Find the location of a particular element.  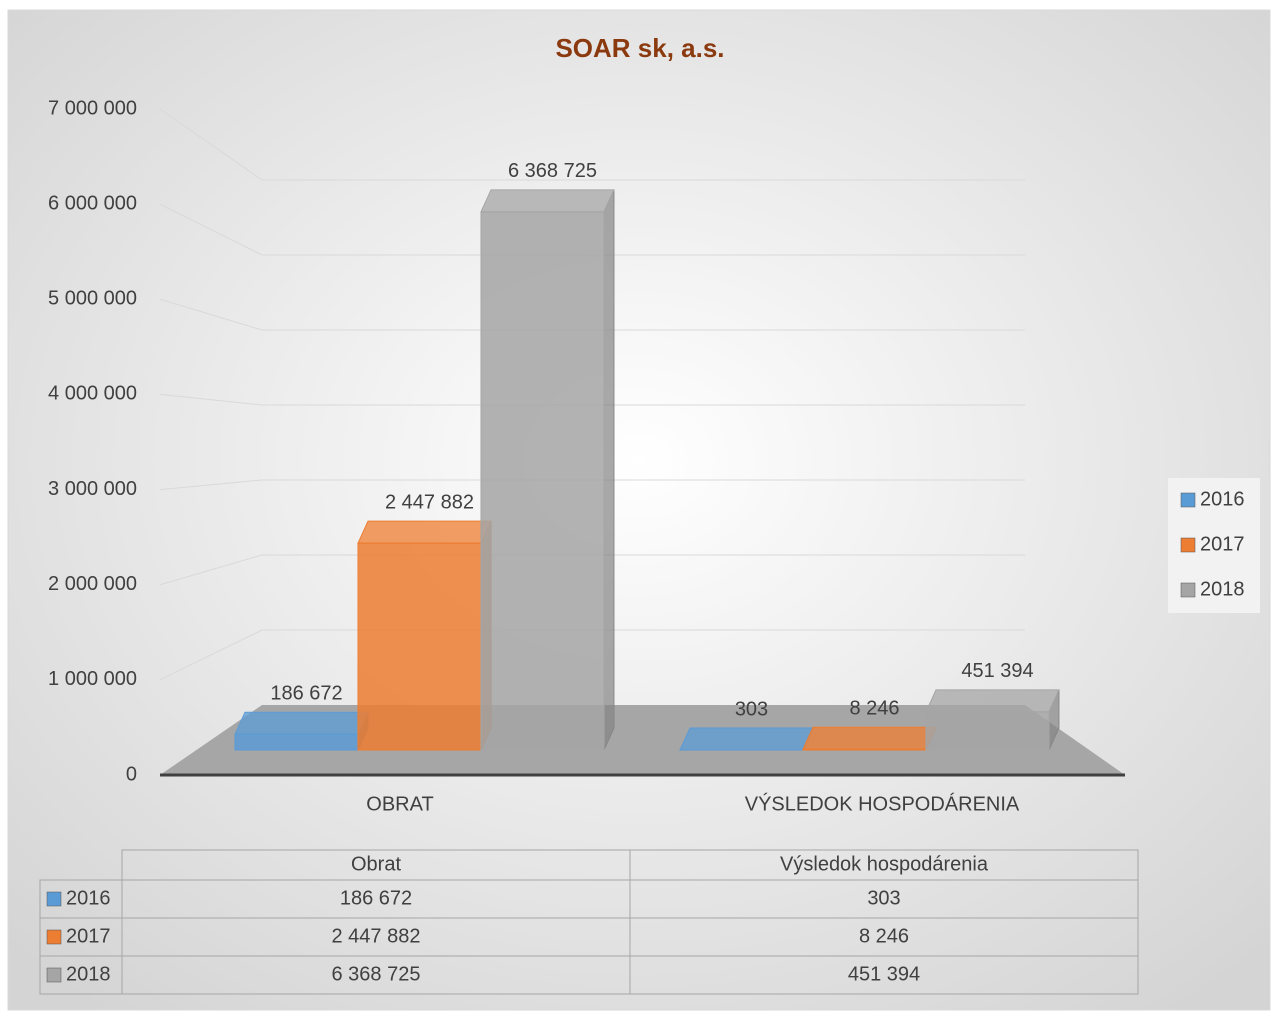

table-row-label: 2016 is located at coordinates (88, 898).